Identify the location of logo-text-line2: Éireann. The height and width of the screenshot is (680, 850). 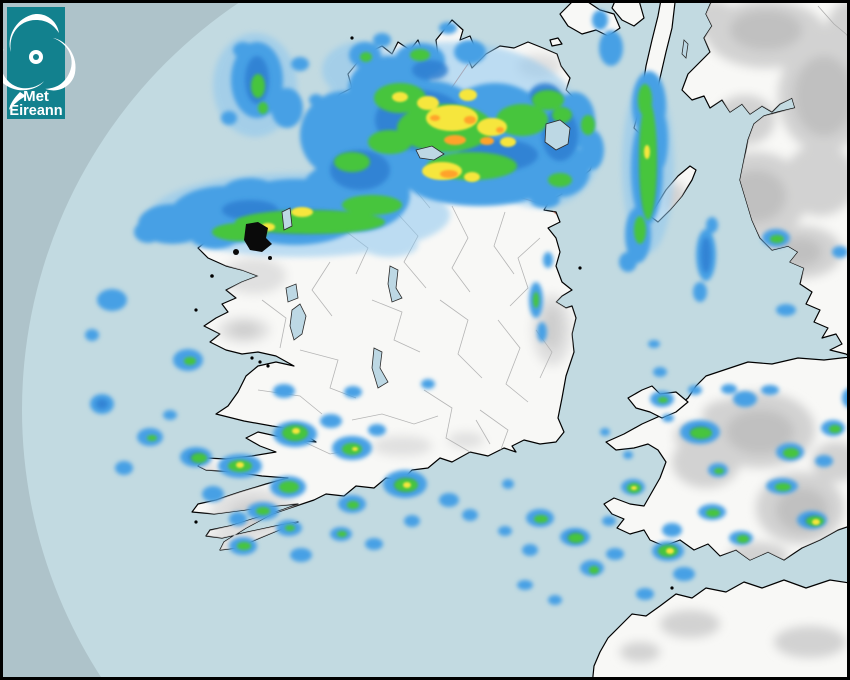
(35, 110).